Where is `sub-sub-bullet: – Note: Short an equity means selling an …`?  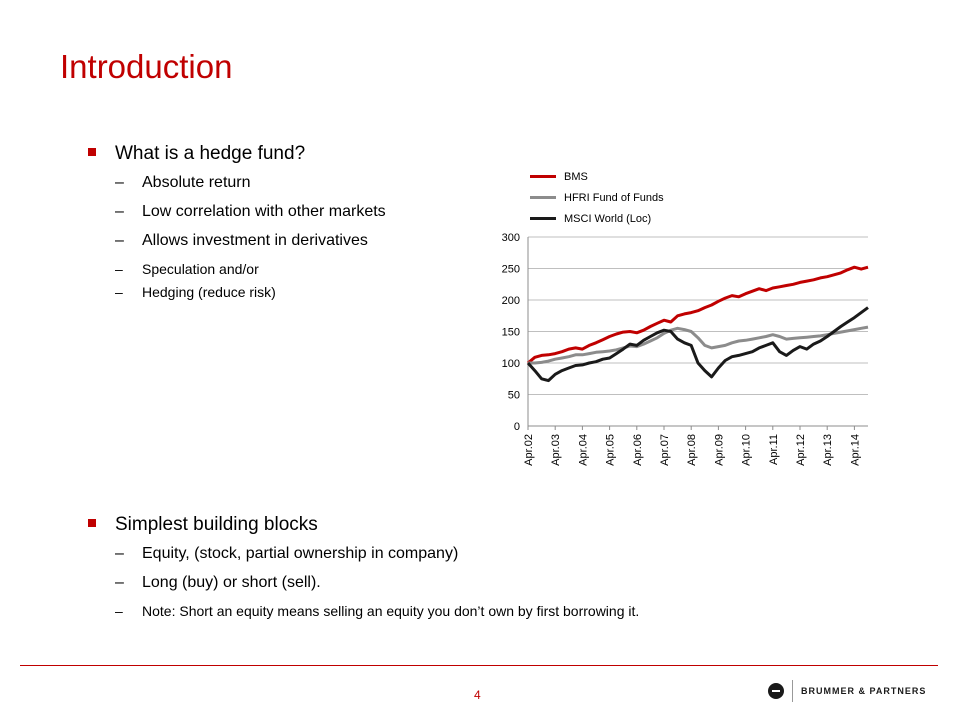
sub-sub-bullet: – Note: Short an equity means selling an … is located at coordinates (363, 611).